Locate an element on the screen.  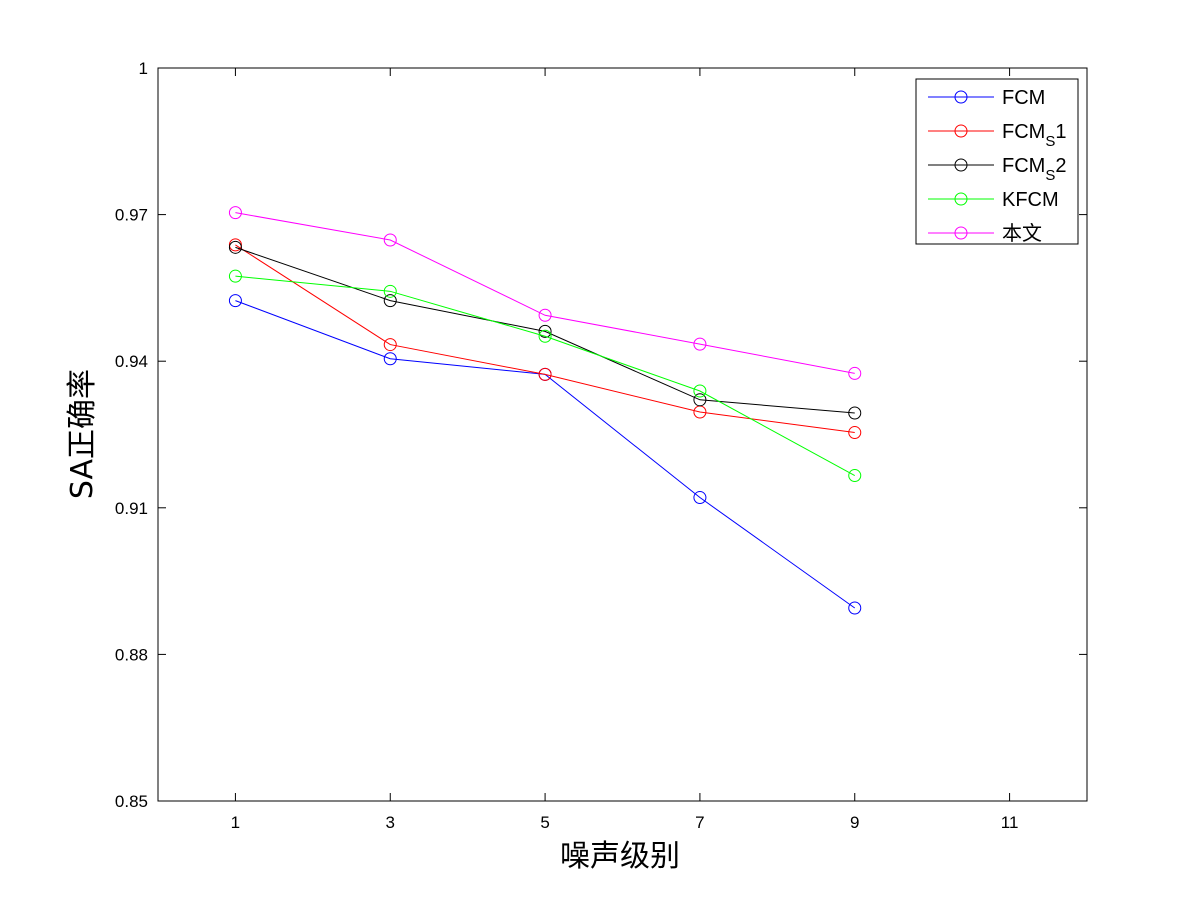
legend-item: FCMS2 is located at coordinates (997, 169).